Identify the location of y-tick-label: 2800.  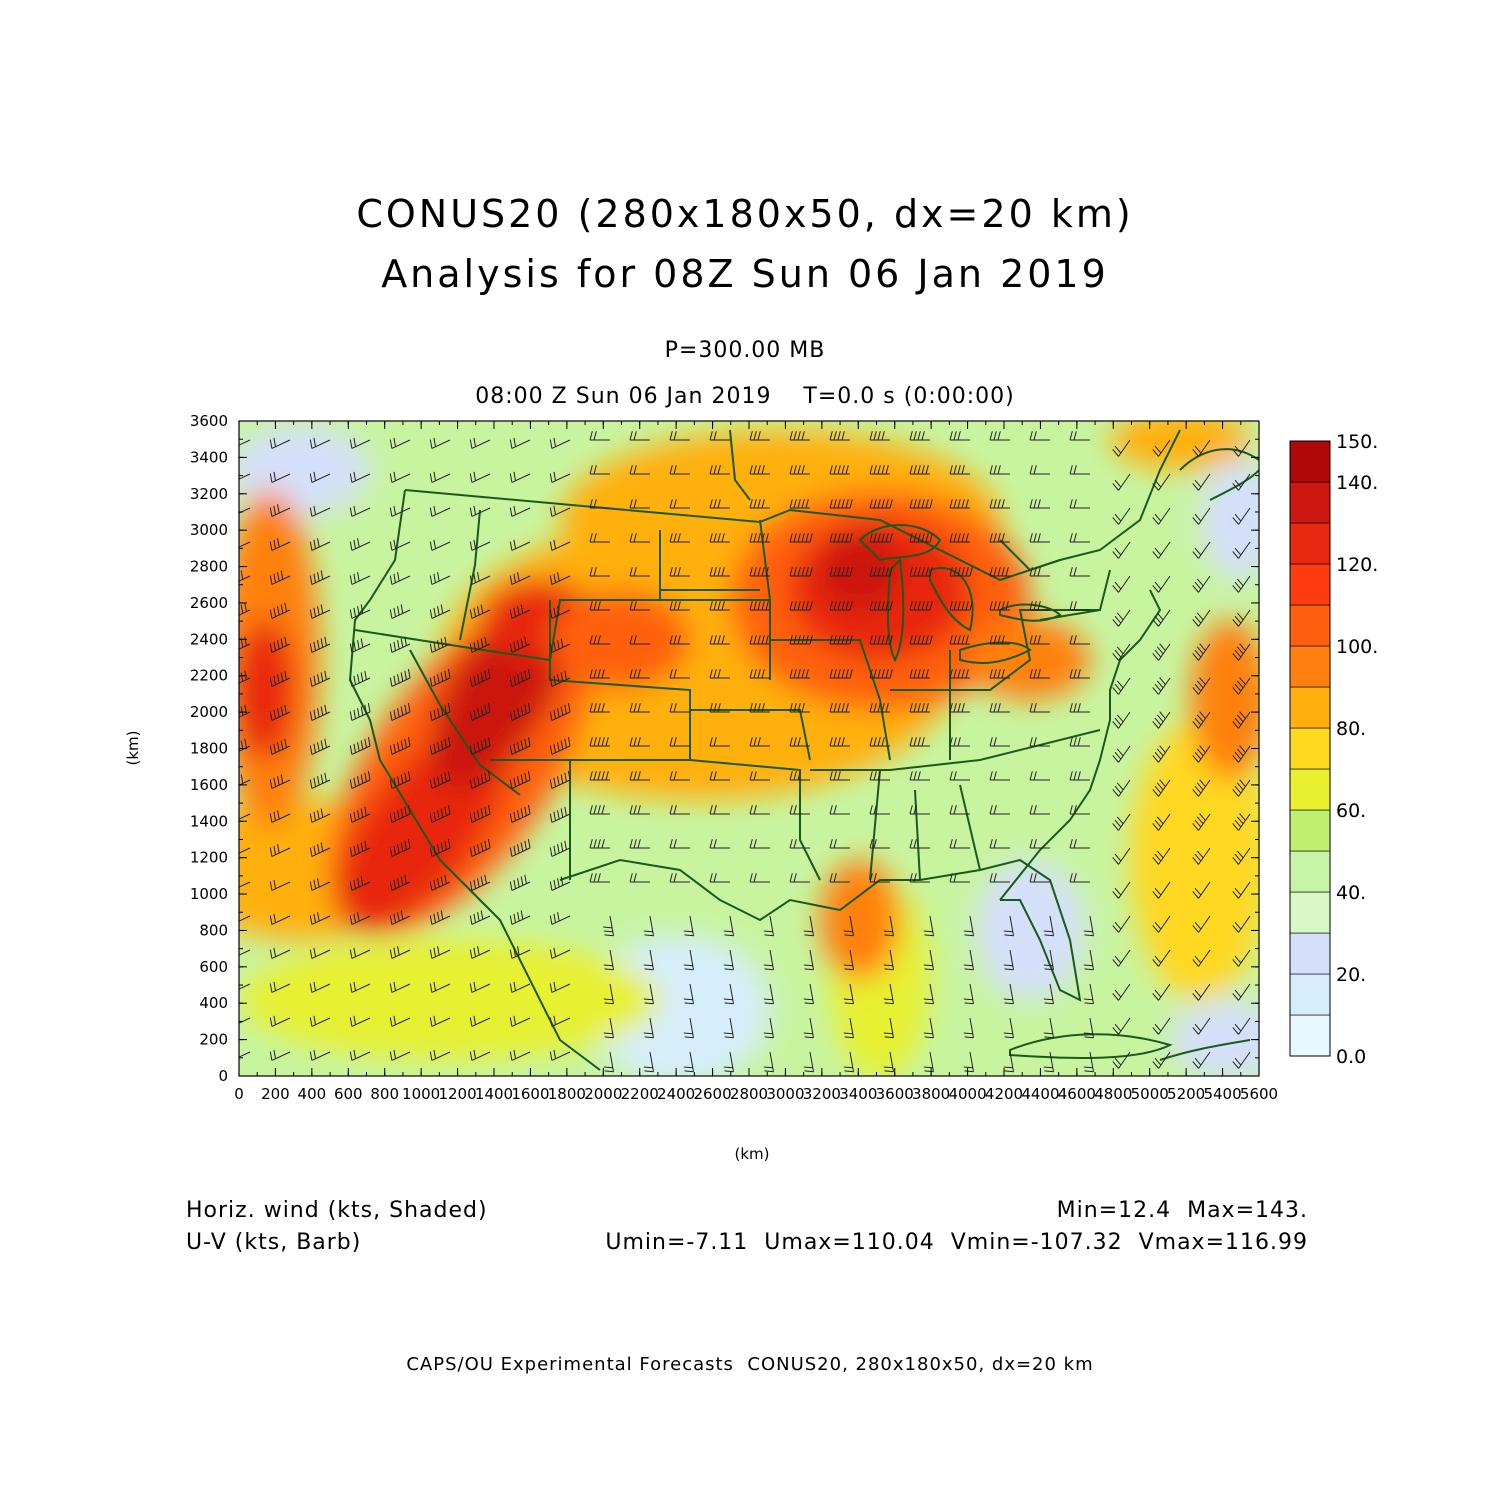
(209, 567).